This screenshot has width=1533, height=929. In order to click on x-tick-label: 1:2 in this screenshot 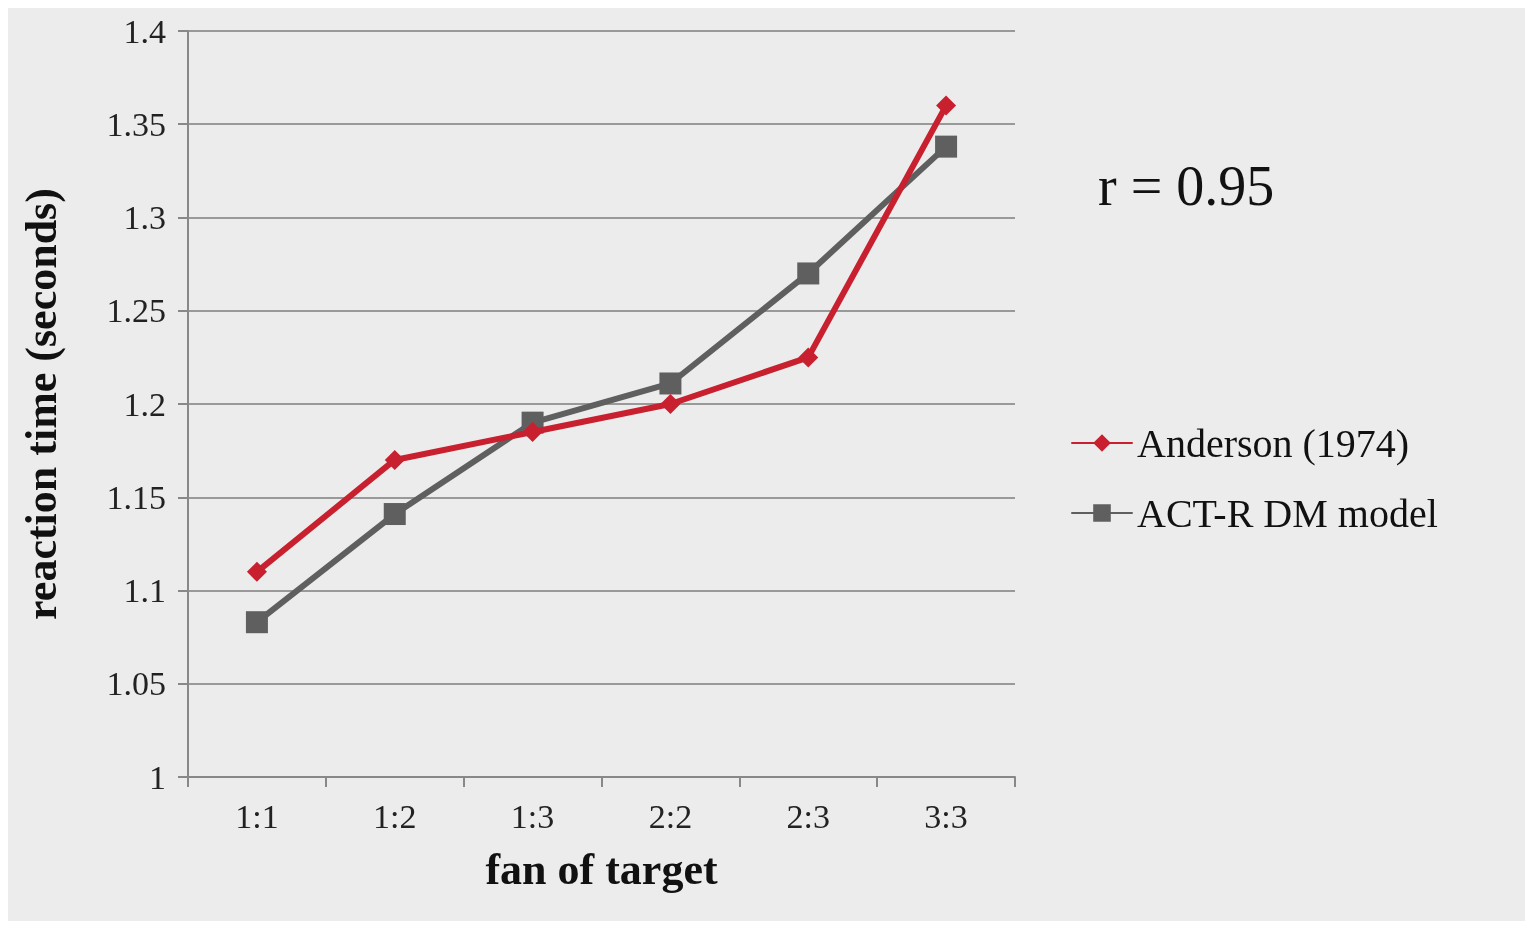, I will do `click(395, 816)`.